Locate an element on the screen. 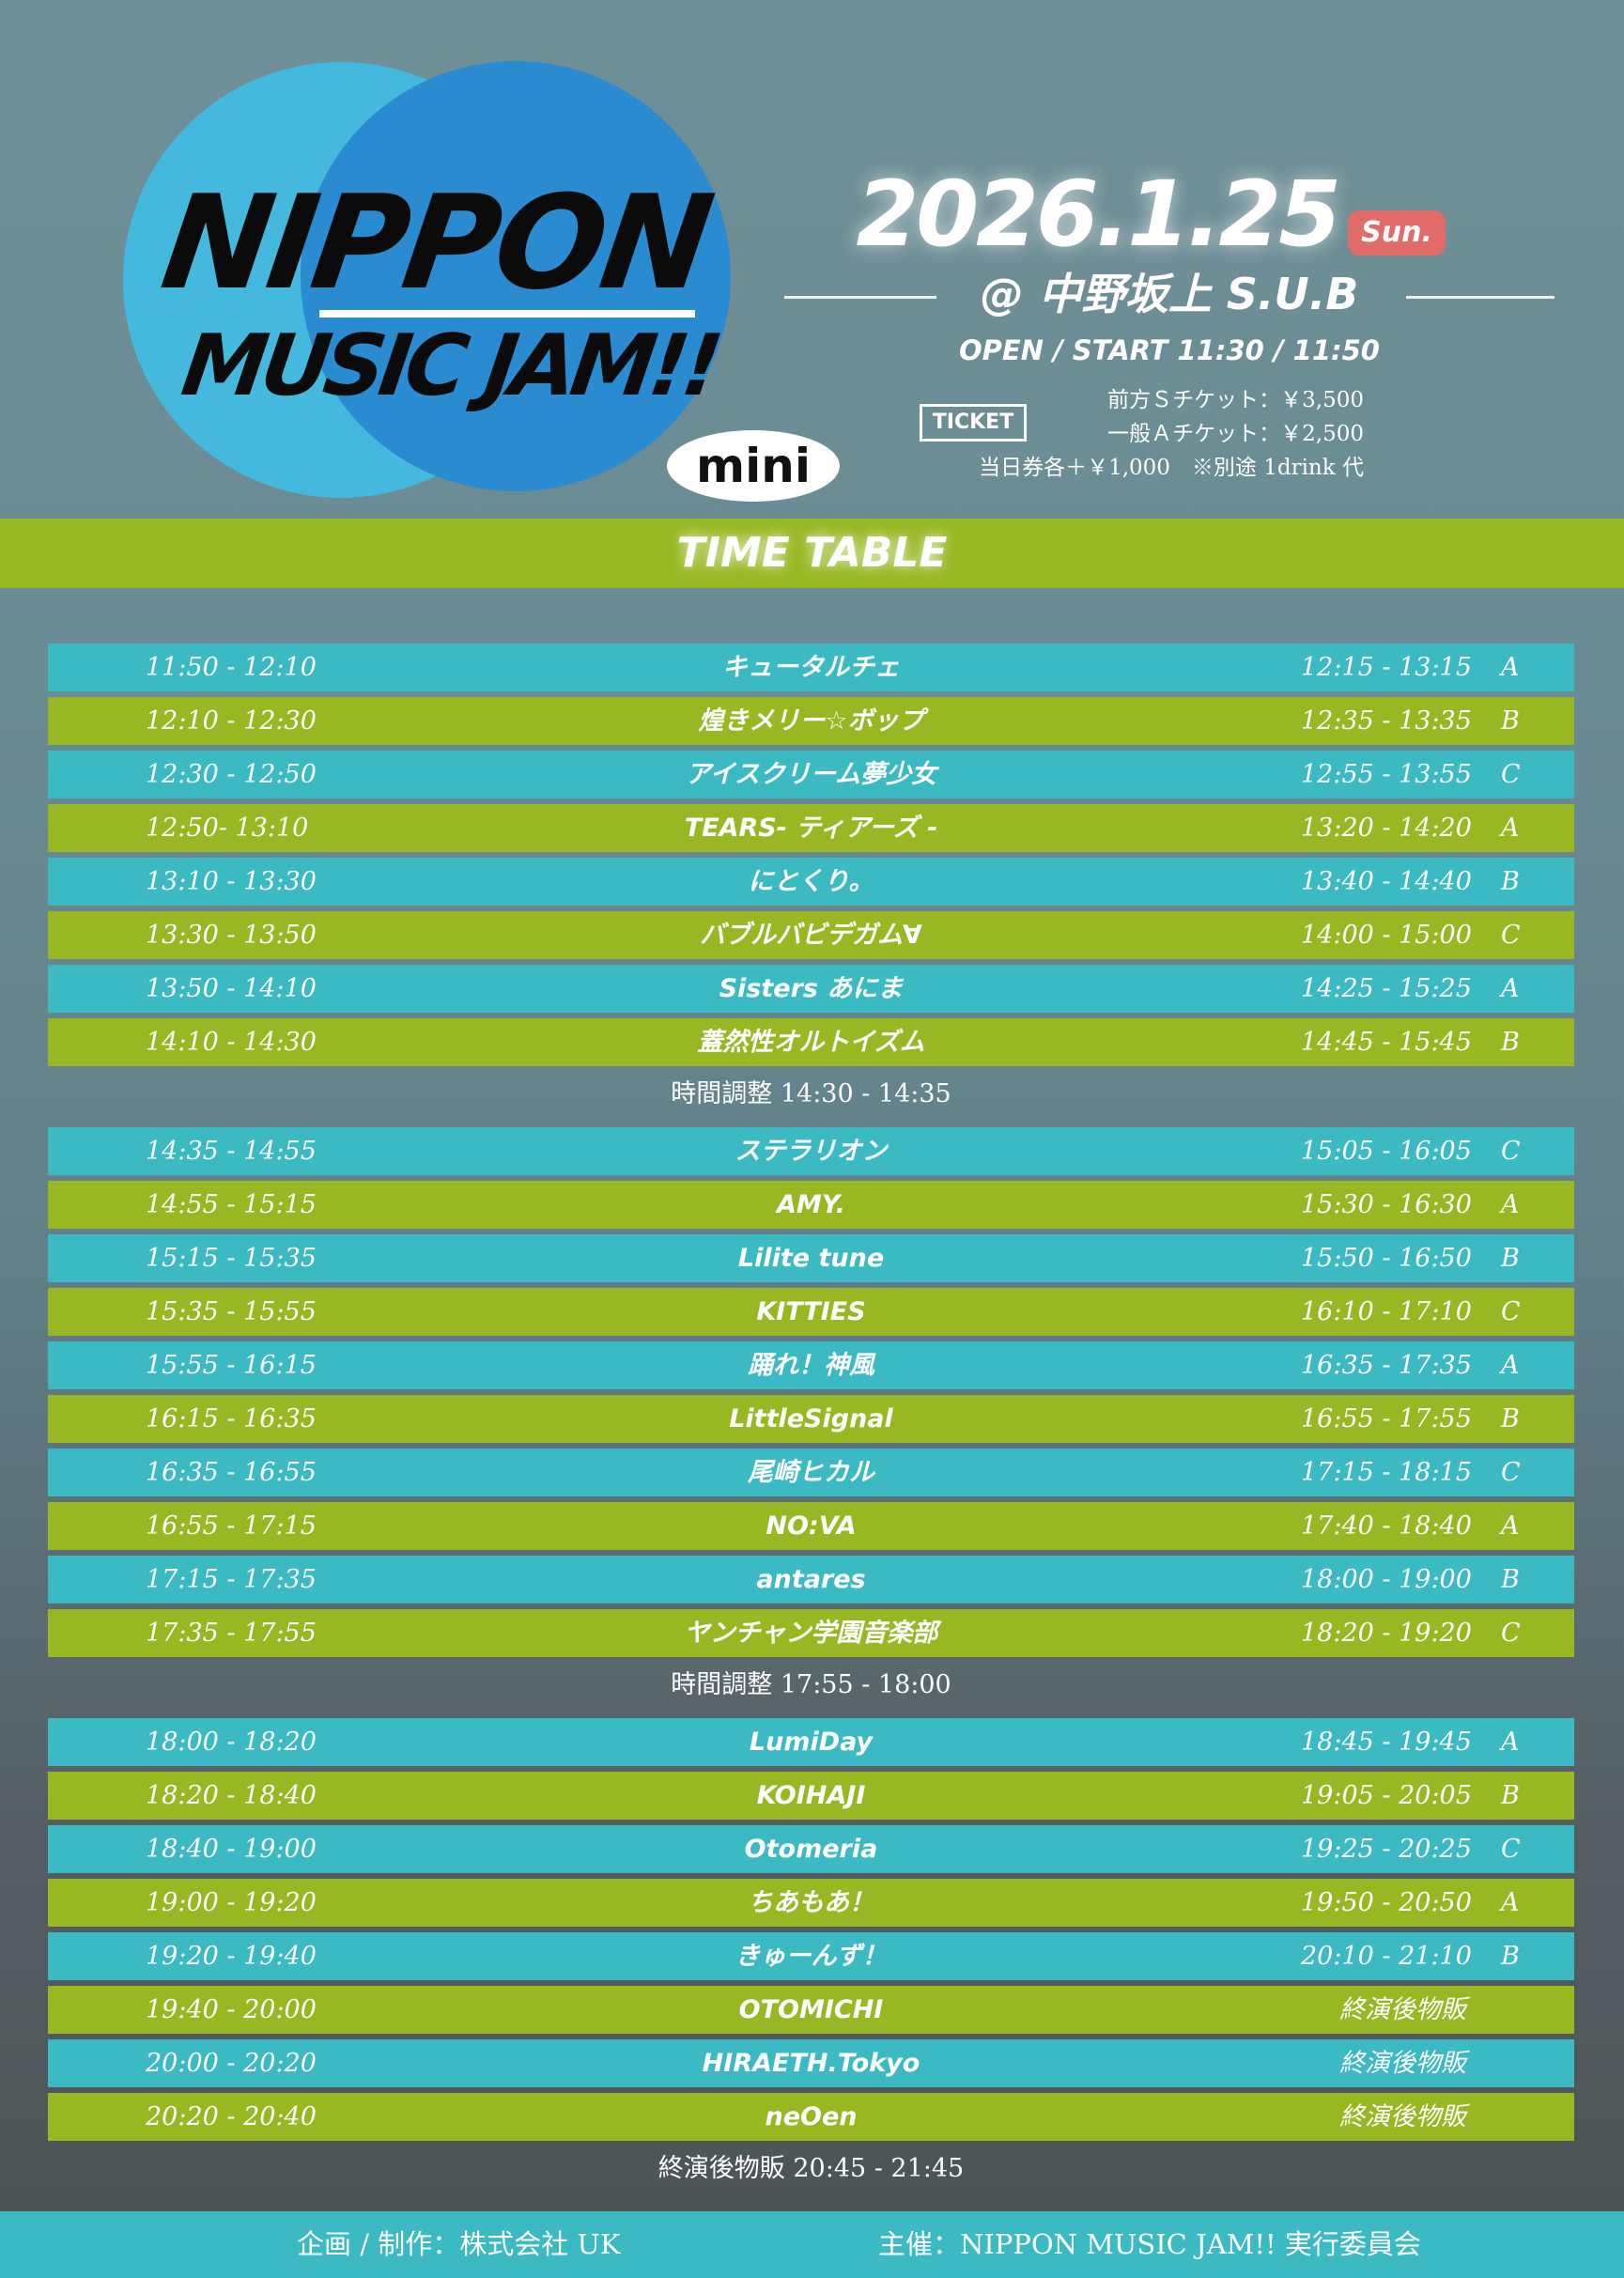 The image size is (1624, 2278). artist-name: NO:VA is located at coordinates (811, 1526).